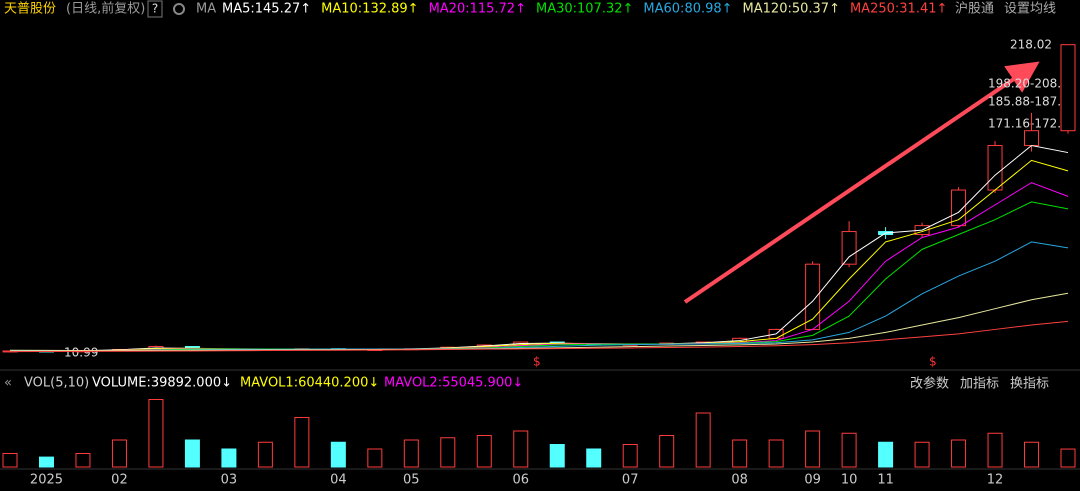 This screenshot has width=1080, height=491. What do you see at coordinates (453, 383) in the screenshot?
I see `vol-legend: MAVOL2:55045.900↓` at bounding box center [453, 383].